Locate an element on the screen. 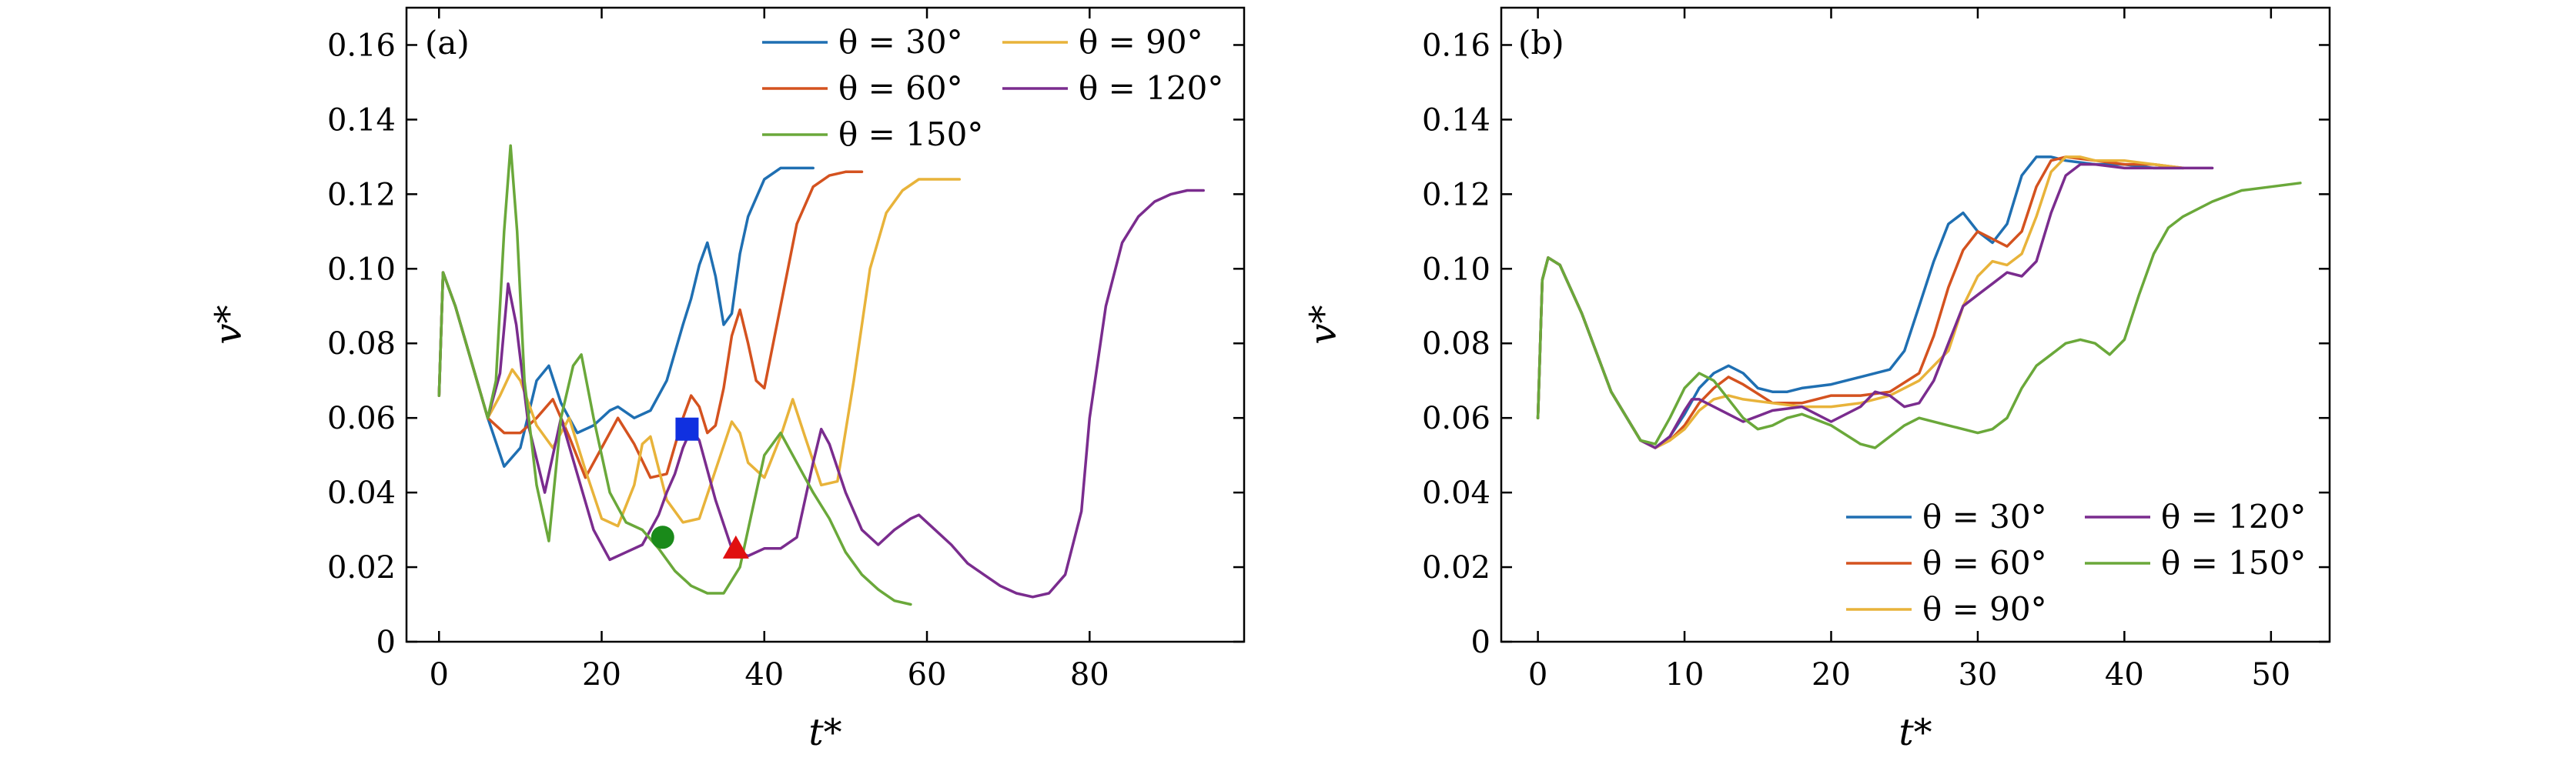 The width and height of the screenshot is (2576, 761). x-tick-label: 10 is located at coordinates (1685, 675).